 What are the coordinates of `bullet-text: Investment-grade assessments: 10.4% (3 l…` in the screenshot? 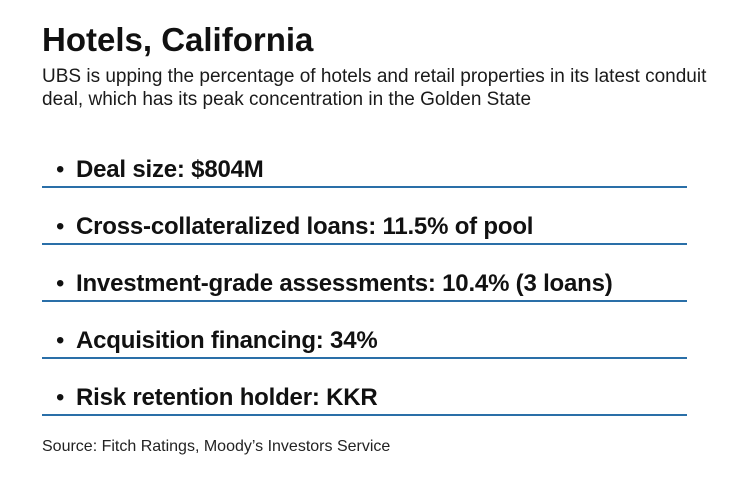 It's located at (344, 283).